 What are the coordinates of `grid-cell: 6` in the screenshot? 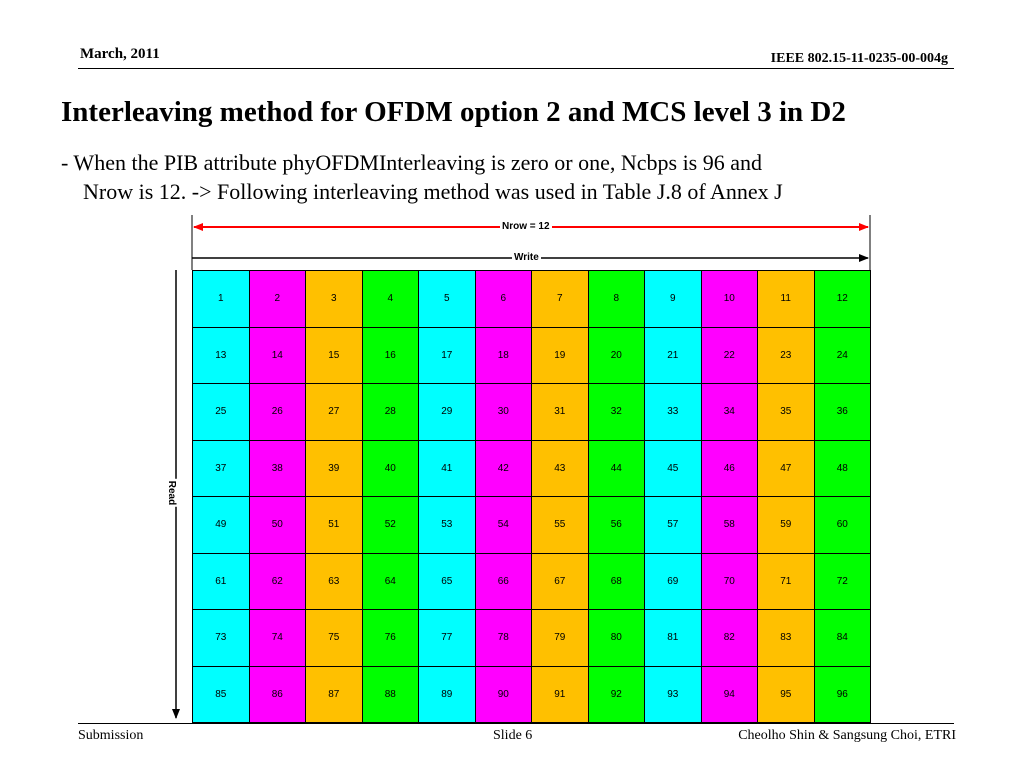 It's located at (503, 299).